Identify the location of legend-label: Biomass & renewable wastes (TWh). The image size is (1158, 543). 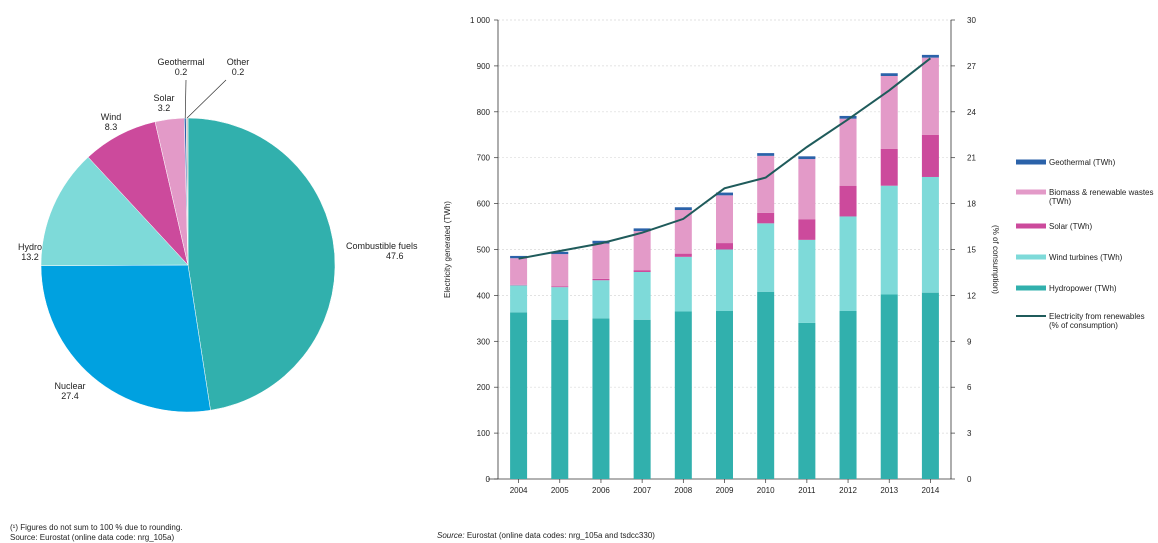
(1101, 197).